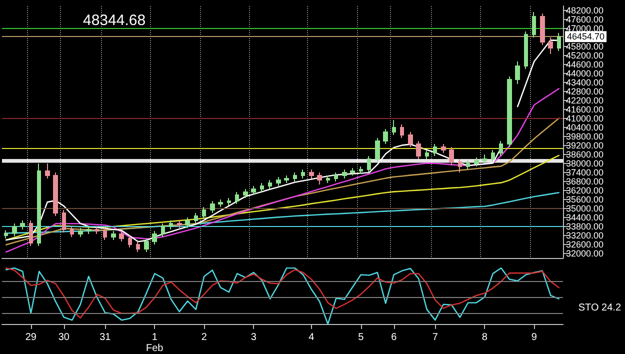  I want to click on y-tick-label: 44000.00, so click(585, 73).